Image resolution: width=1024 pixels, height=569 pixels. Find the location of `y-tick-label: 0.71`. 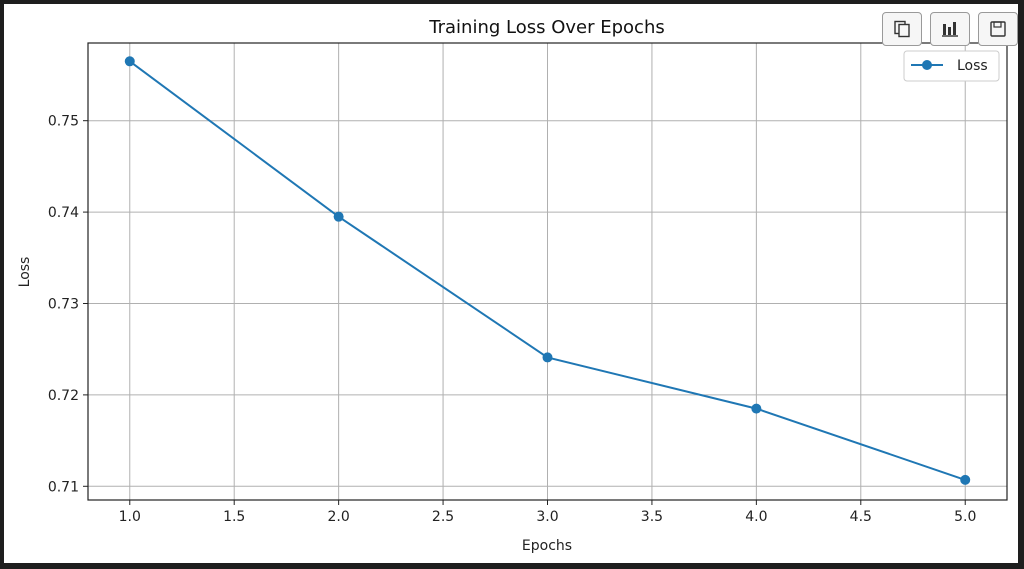

y-tick-label: 0.71 is located at coordinates (63, 487).